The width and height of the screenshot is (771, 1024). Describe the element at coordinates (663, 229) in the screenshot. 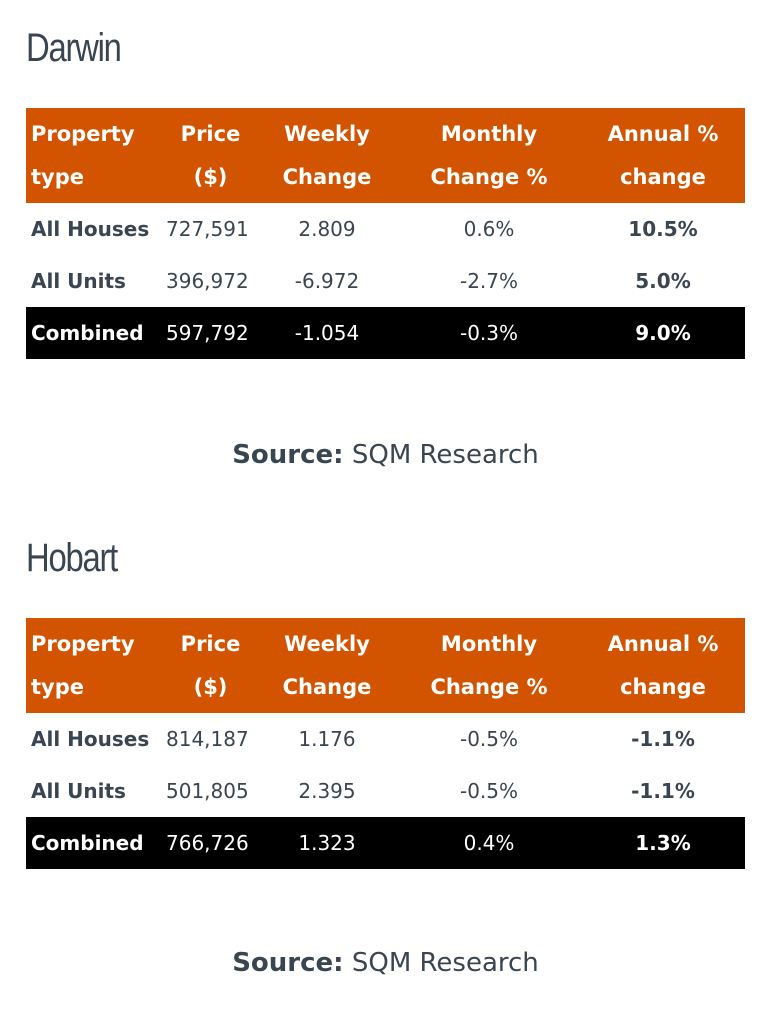

I see `cell-annual: 10.5%` at that location.